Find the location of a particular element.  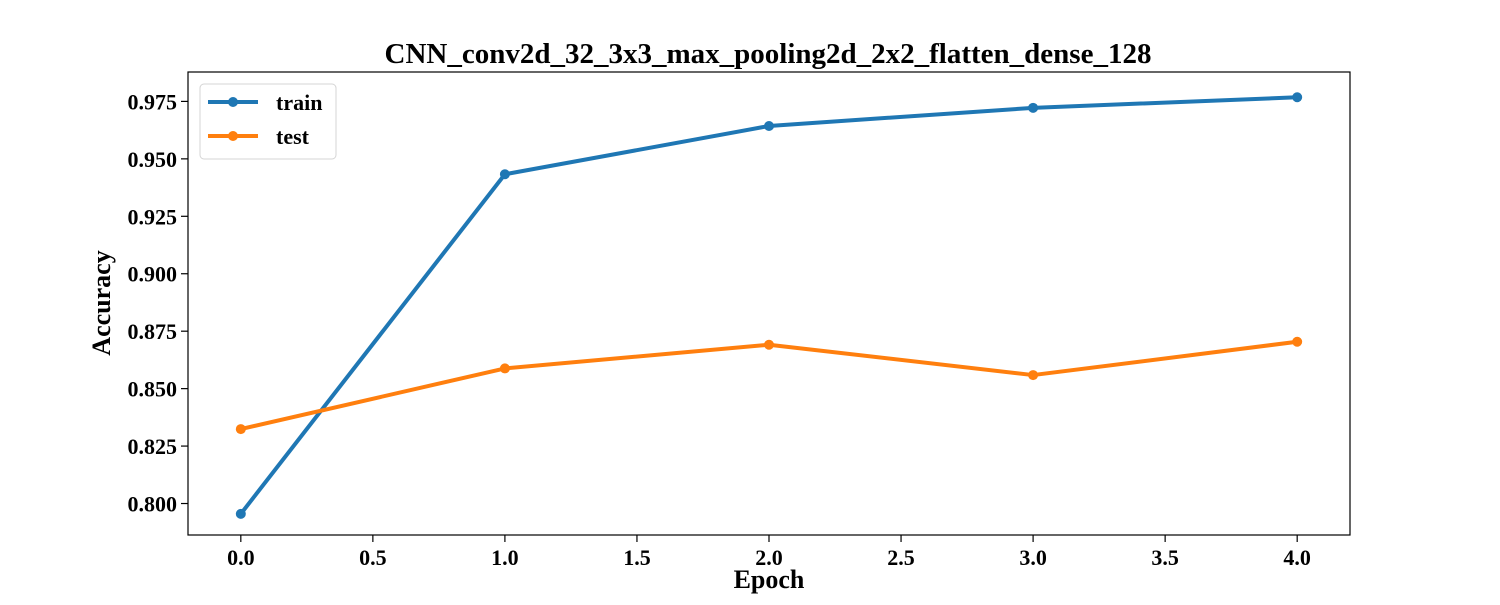

y-tick-label: 0.875 is located at coordinates (153, 331).